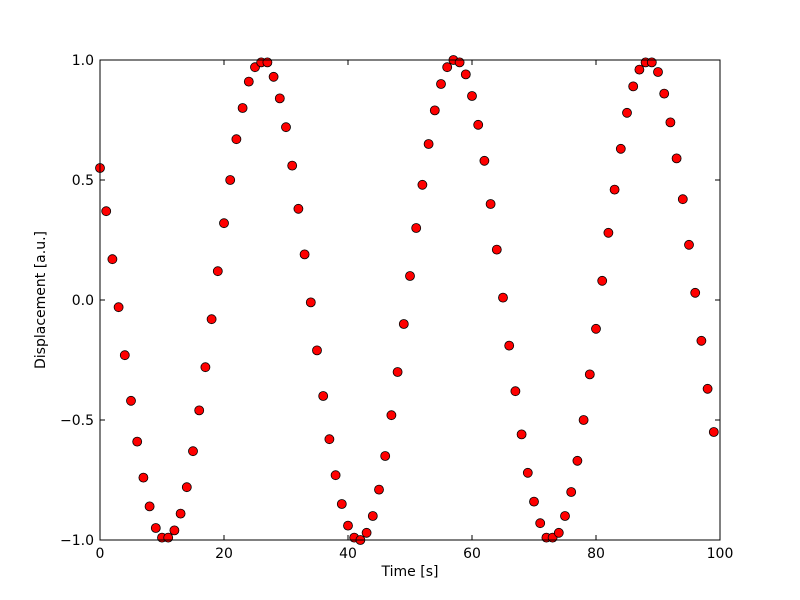 Image resolution: width=800 pixels, height=600 pixels. What do you see at coordinates (83, 61) in the screenshot?
I see `y-tick-label: 1.0` at bounding box center [83, 61].